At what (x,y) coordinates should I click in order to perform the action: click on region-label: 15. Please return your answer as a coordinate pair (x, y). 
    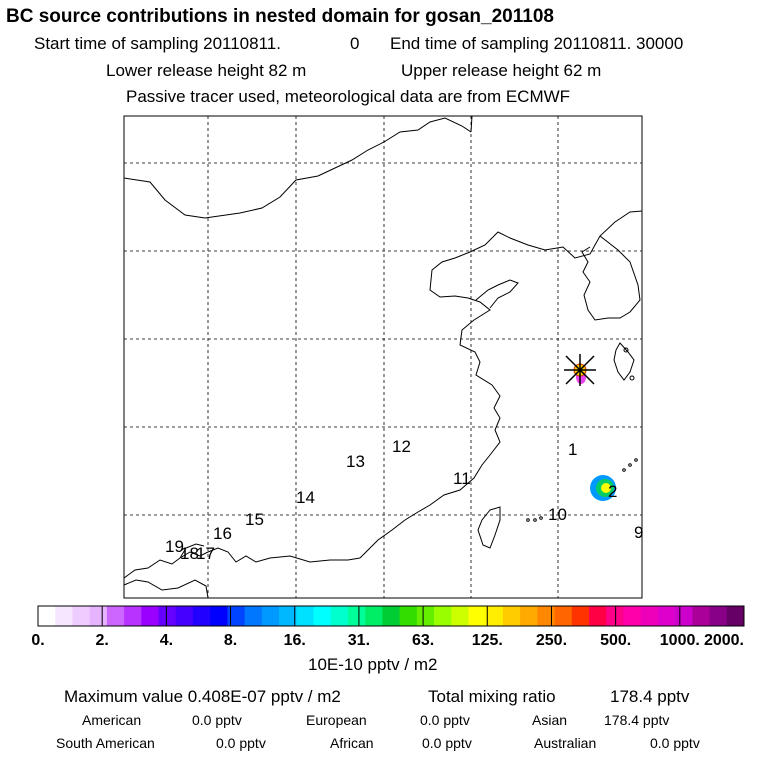
    Looking at the image, I should click on (254, 519).